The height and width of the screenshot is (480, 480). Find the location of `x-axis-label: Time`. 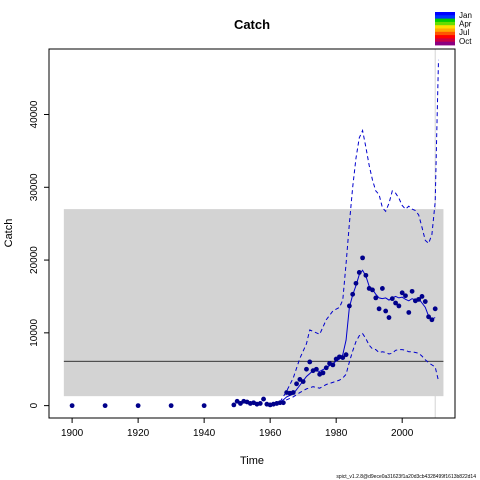

x-axis-label: Time is located at coordinates (252, 461).